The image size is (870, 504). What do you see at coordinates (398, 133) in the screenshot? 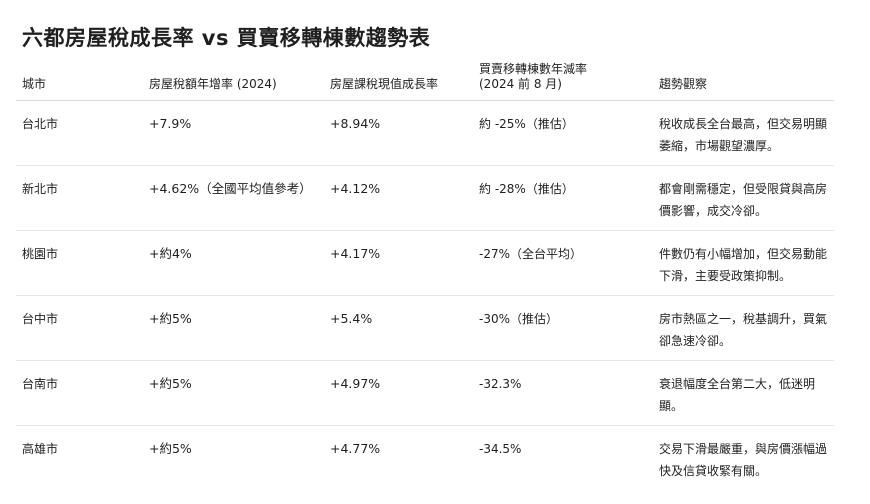
I see `cell-assessed-value-growth: +8.94%` at bounding box center [398, 133].